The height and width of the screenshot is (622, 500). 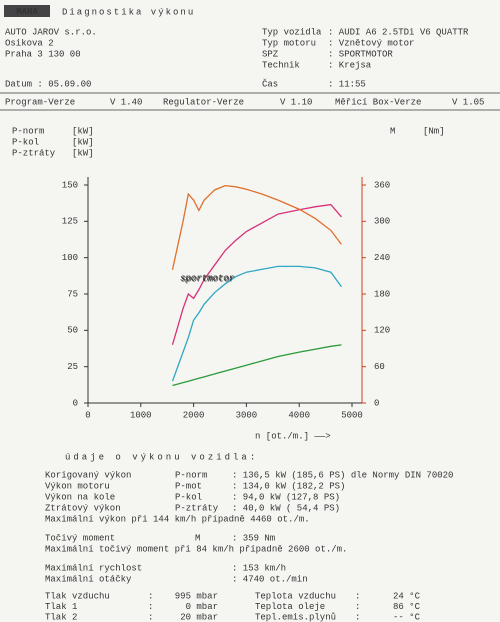 I want to click on y2-tick-label: 180, so click(x=382, y=294).